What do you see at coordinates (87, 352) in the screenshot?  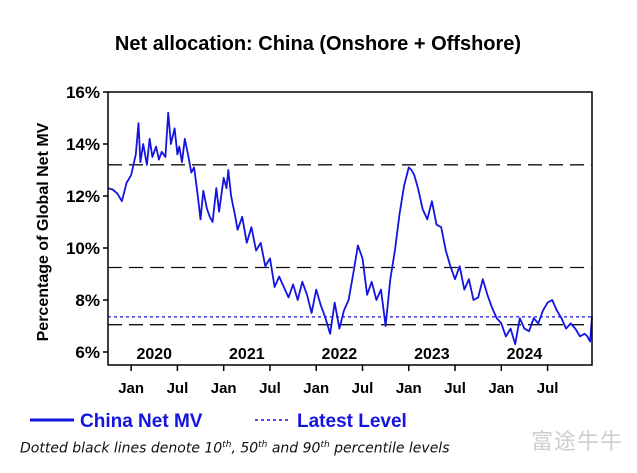 I see `y-tick-label: 6%` at bounding box center [87, 352].